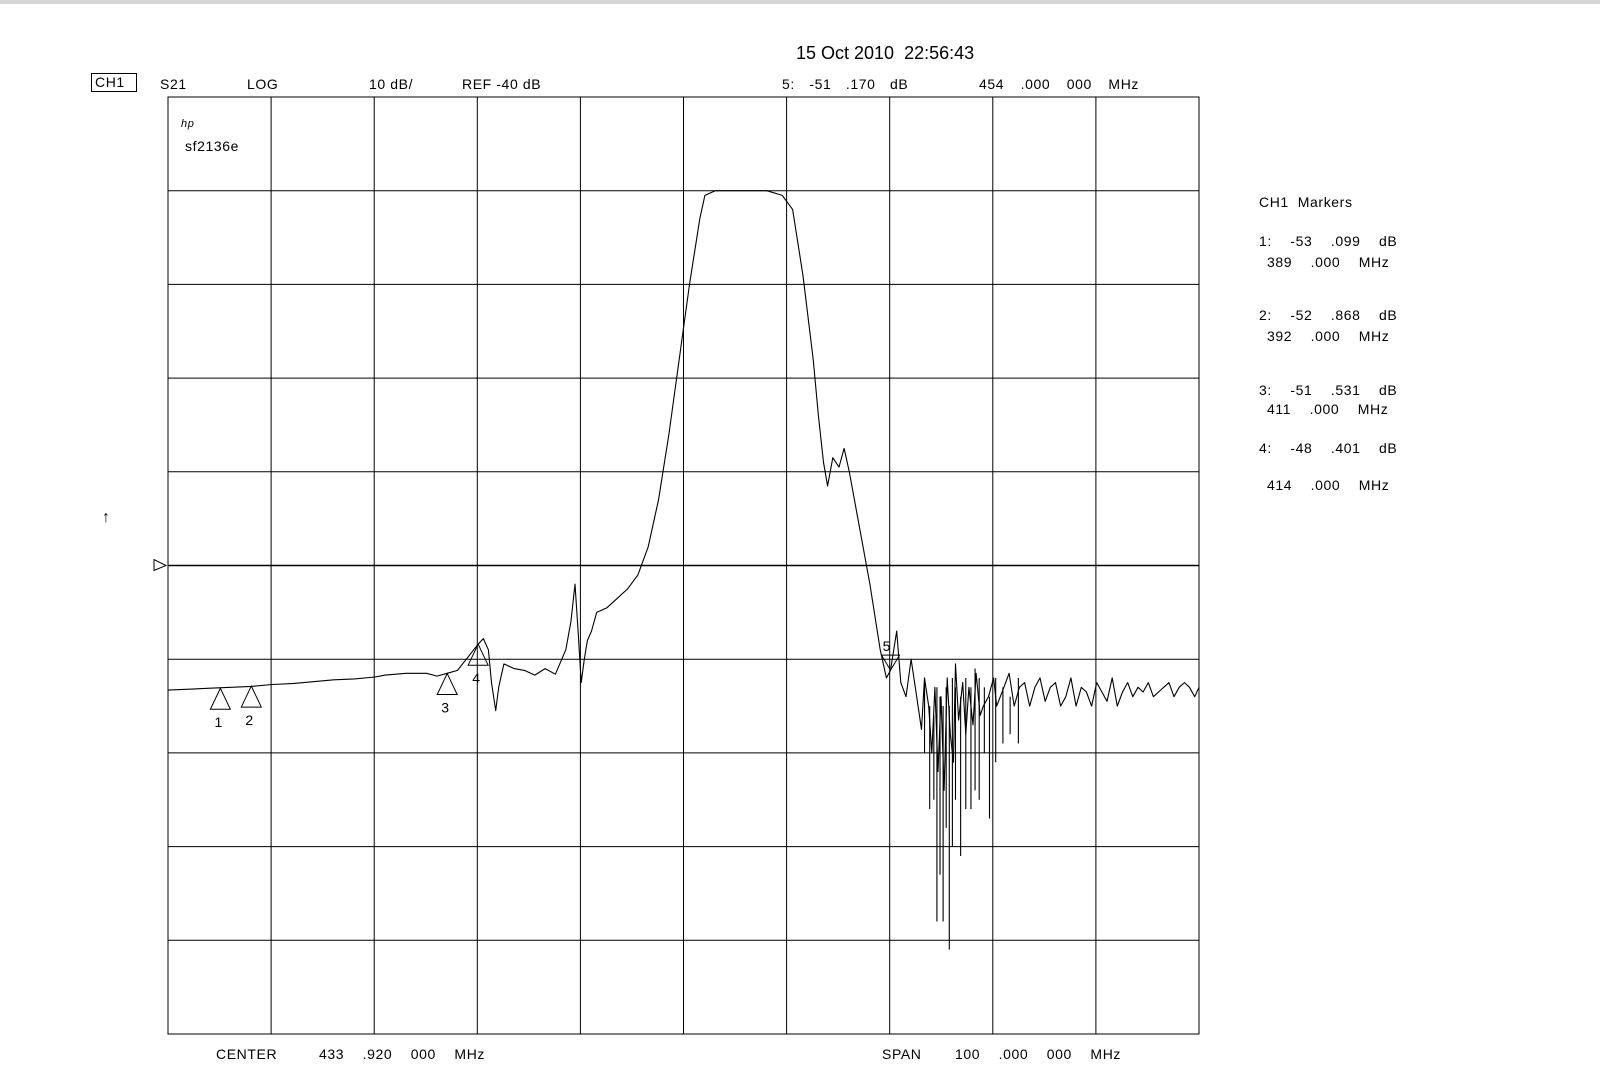 Image resolution: width=1600 pixels, height=1089 pixels. What do you see at coordinates (1328, 336) in the screenshot?
I see `marker-2-frequency: 392 .000 MHz` at bounding box center [1328, 336].